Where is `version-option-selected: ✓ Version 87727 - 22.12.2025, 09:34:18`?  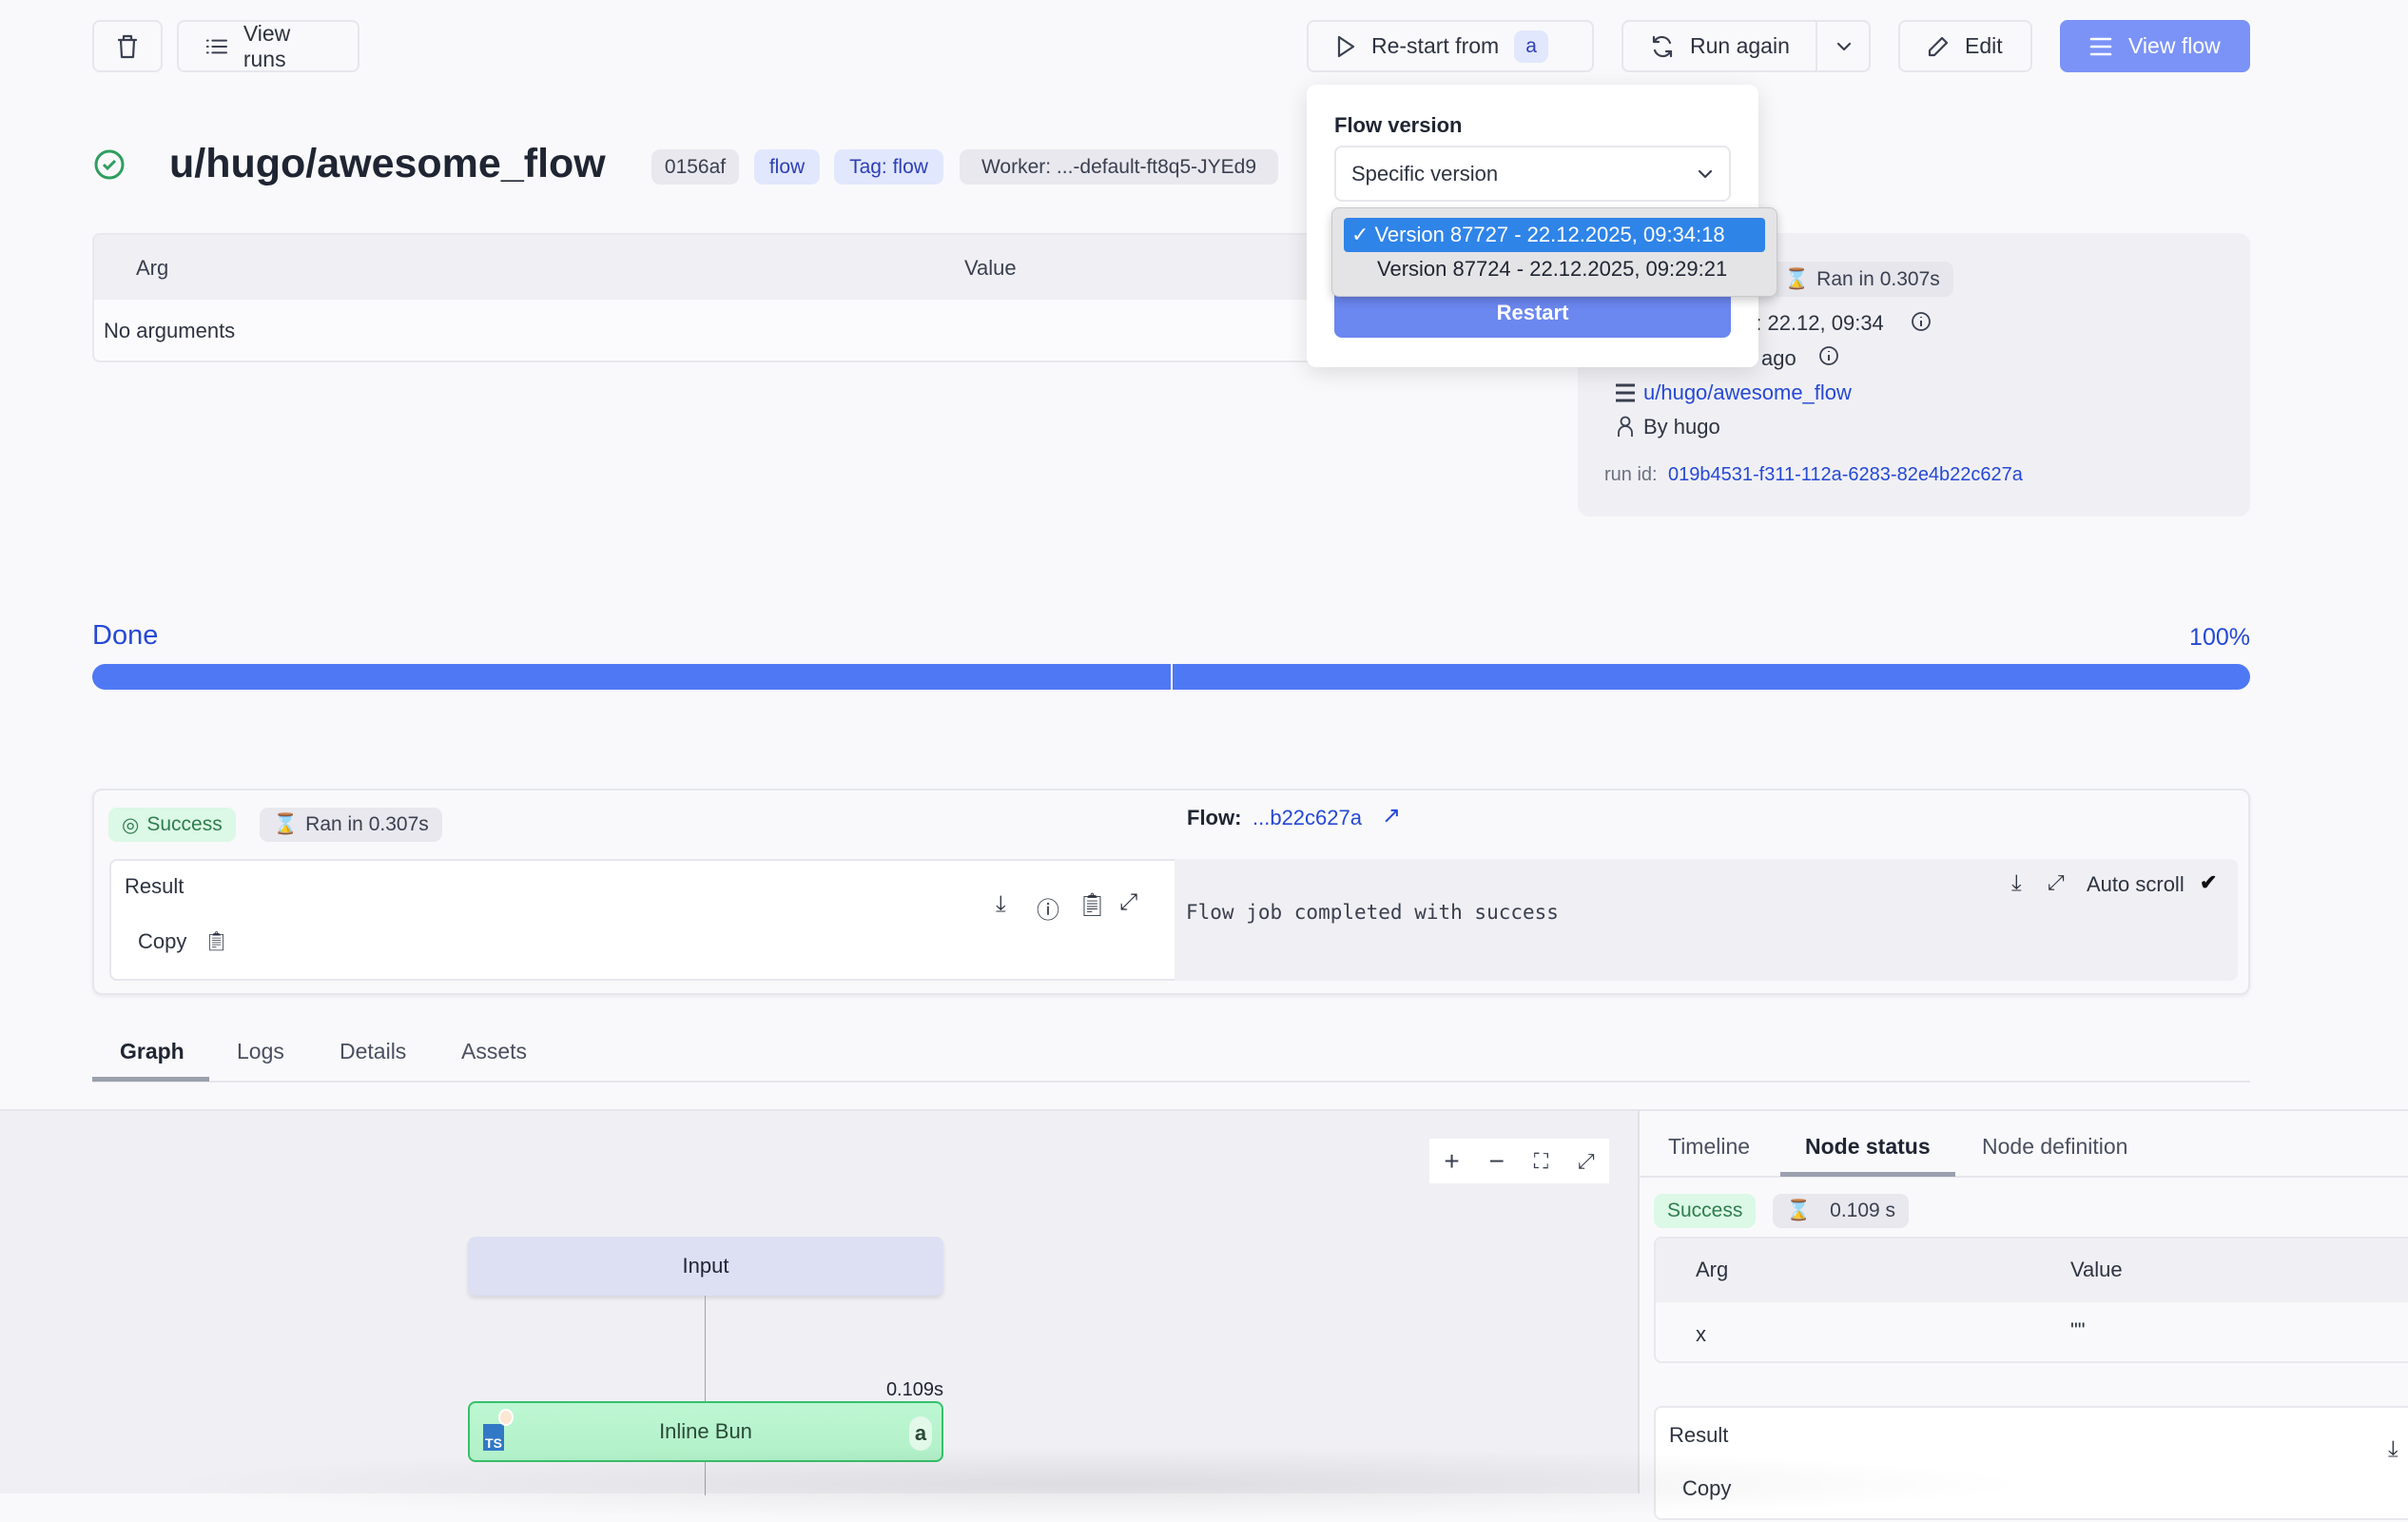 version-option-selected: ✓ Version 87727 - 22.12.2025, 09:34:18 is located at coordinates (1555, 235).